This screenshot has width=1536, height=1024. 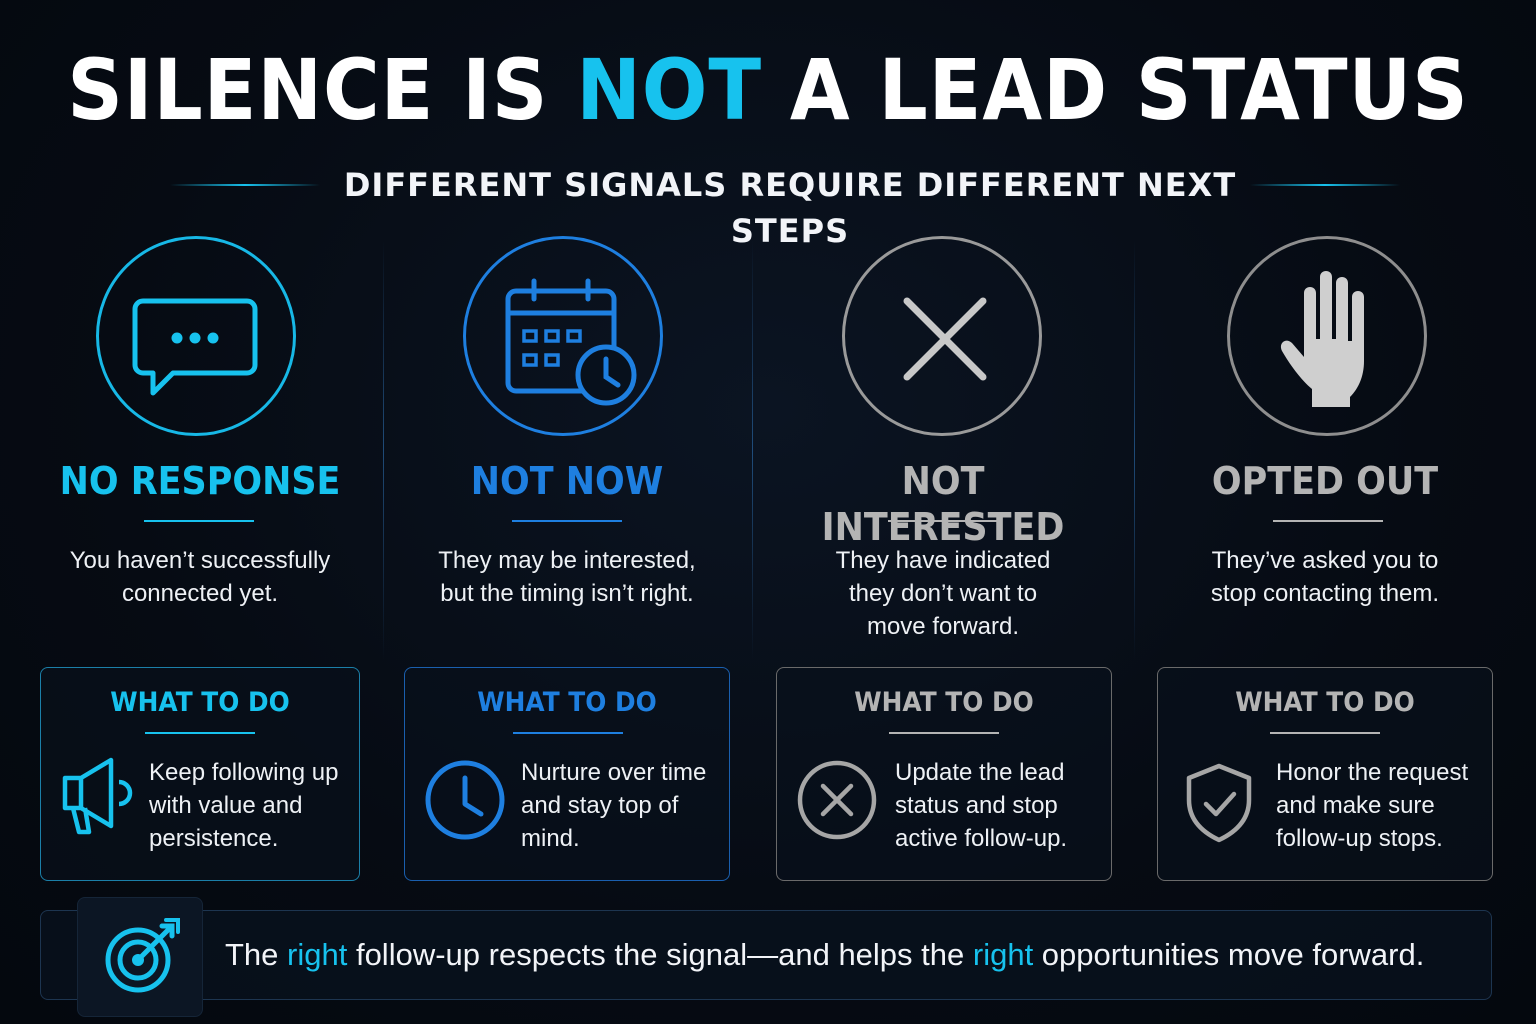 I want to click on card-text-line: Honor the request, so click(x=1372, y=772).